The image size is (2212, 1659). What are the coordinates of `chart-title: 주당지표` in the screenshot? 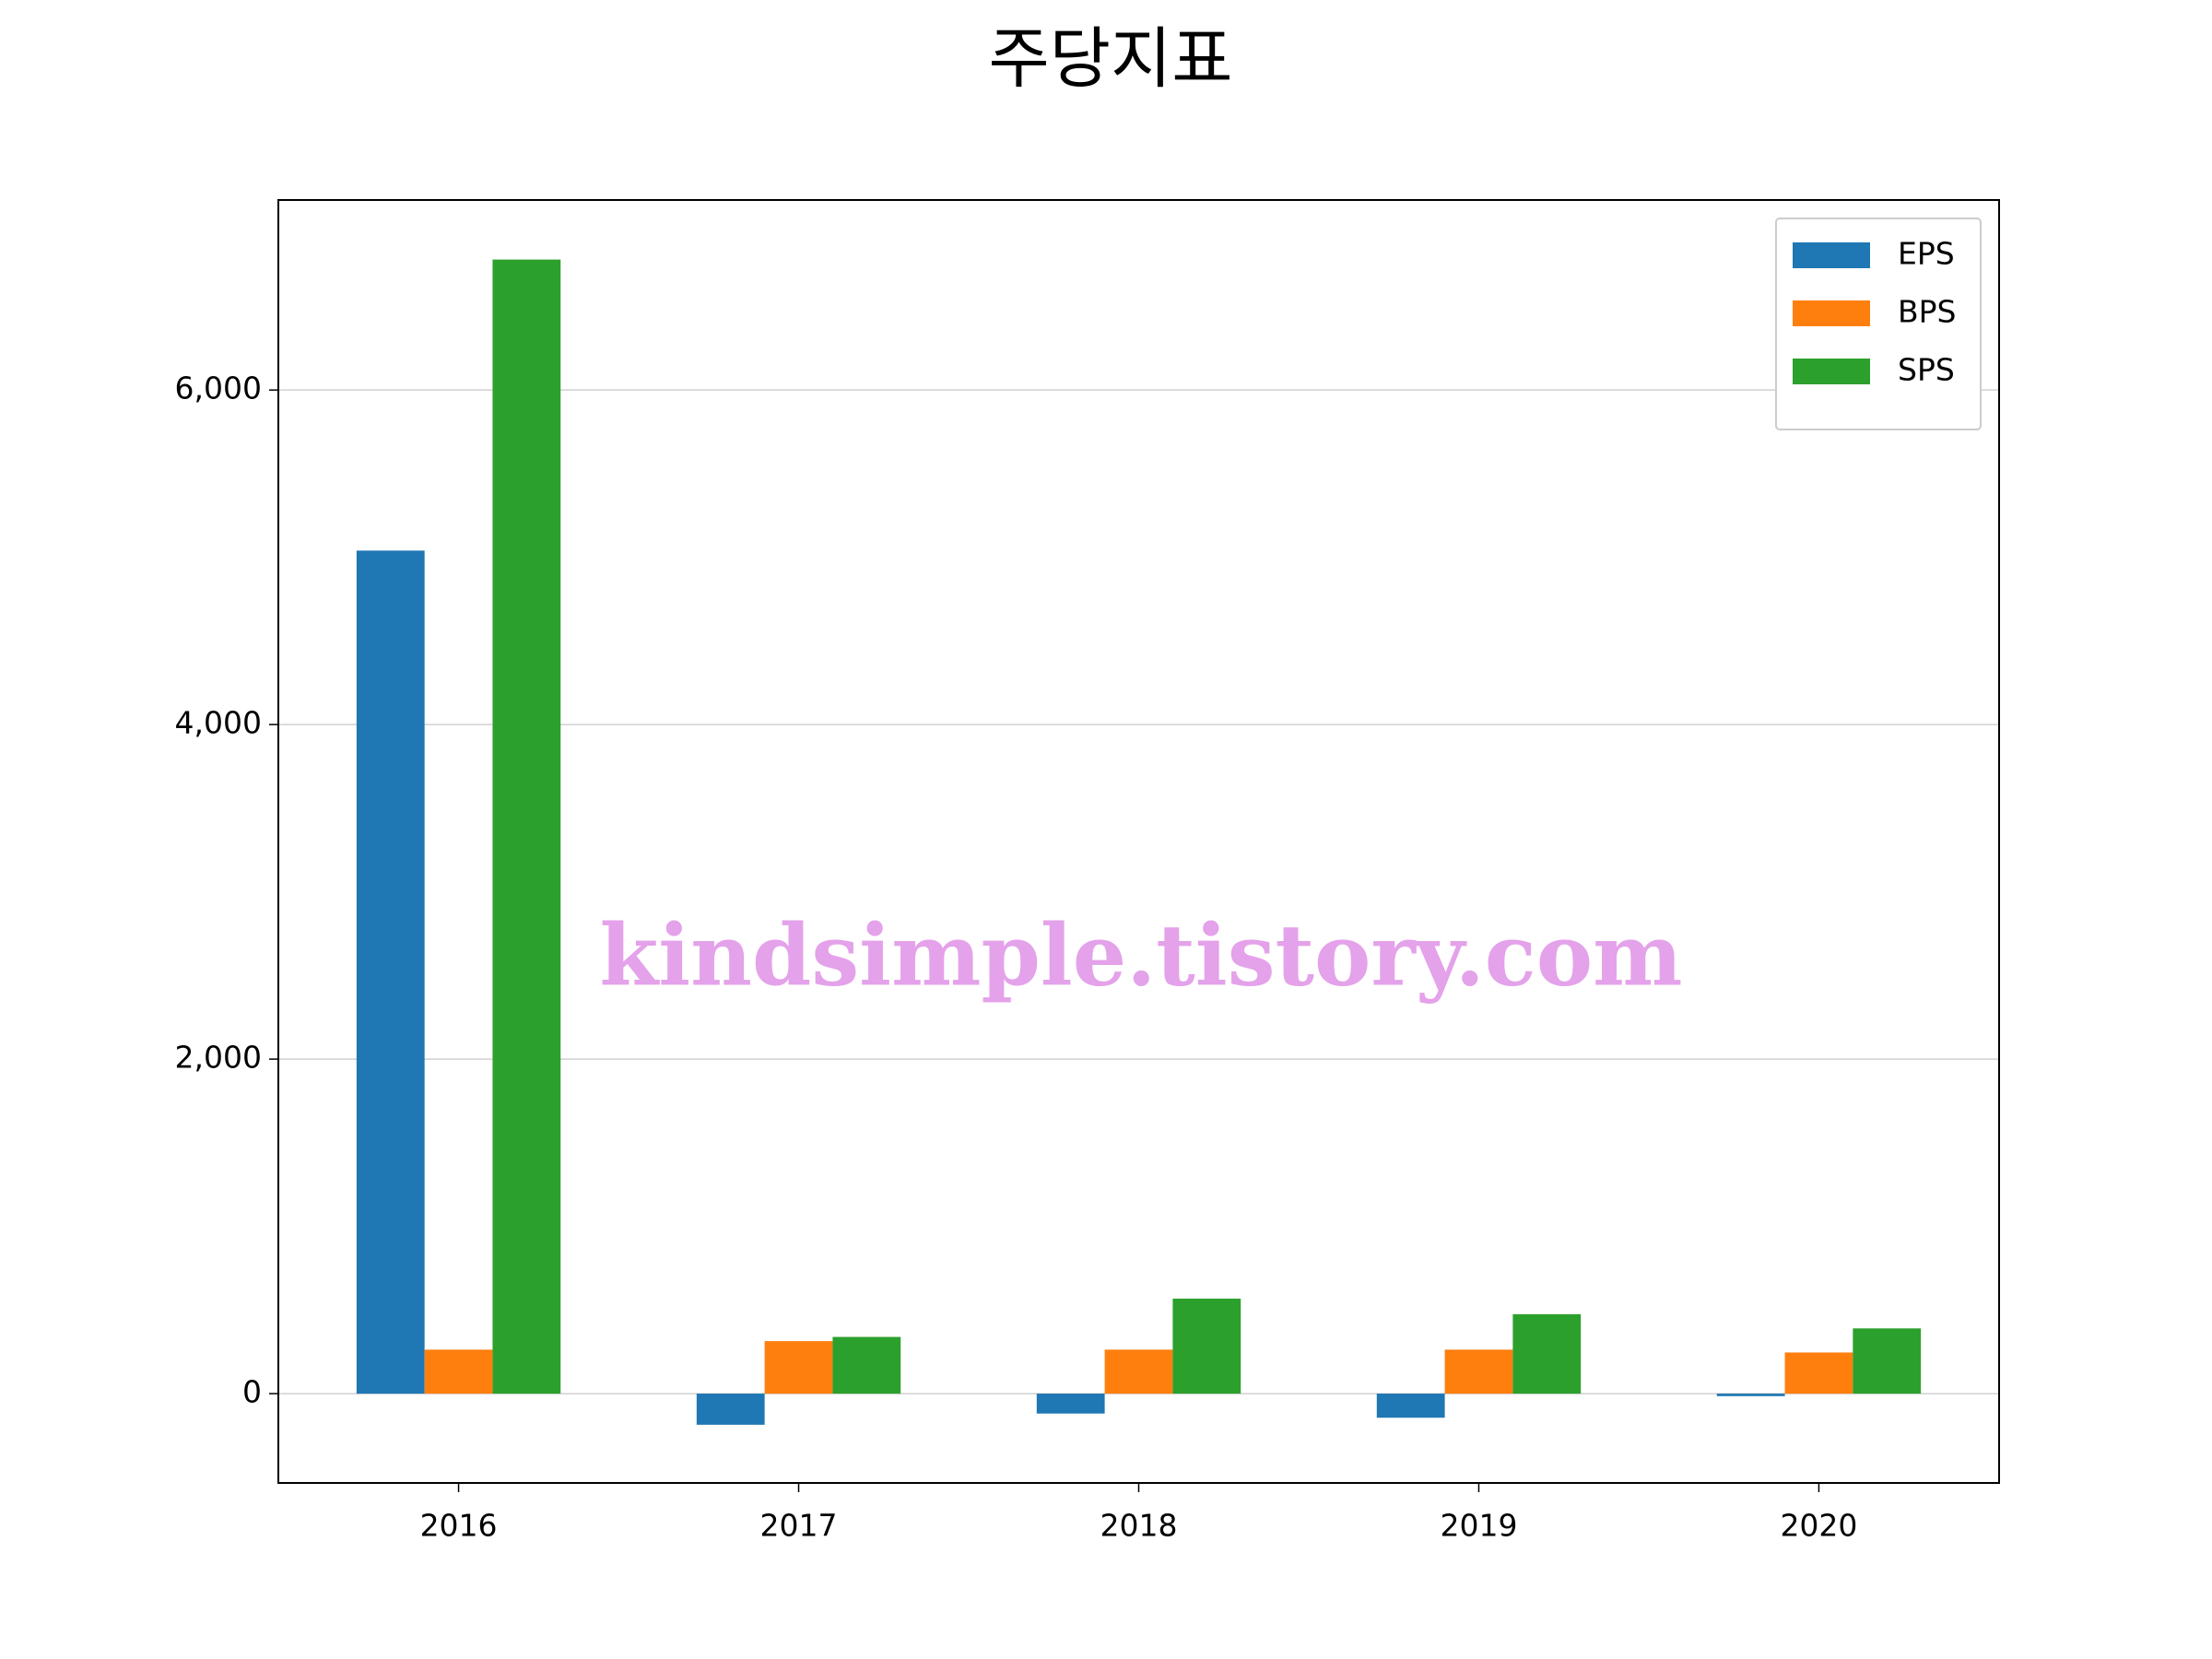 It's located at (1111, 59).